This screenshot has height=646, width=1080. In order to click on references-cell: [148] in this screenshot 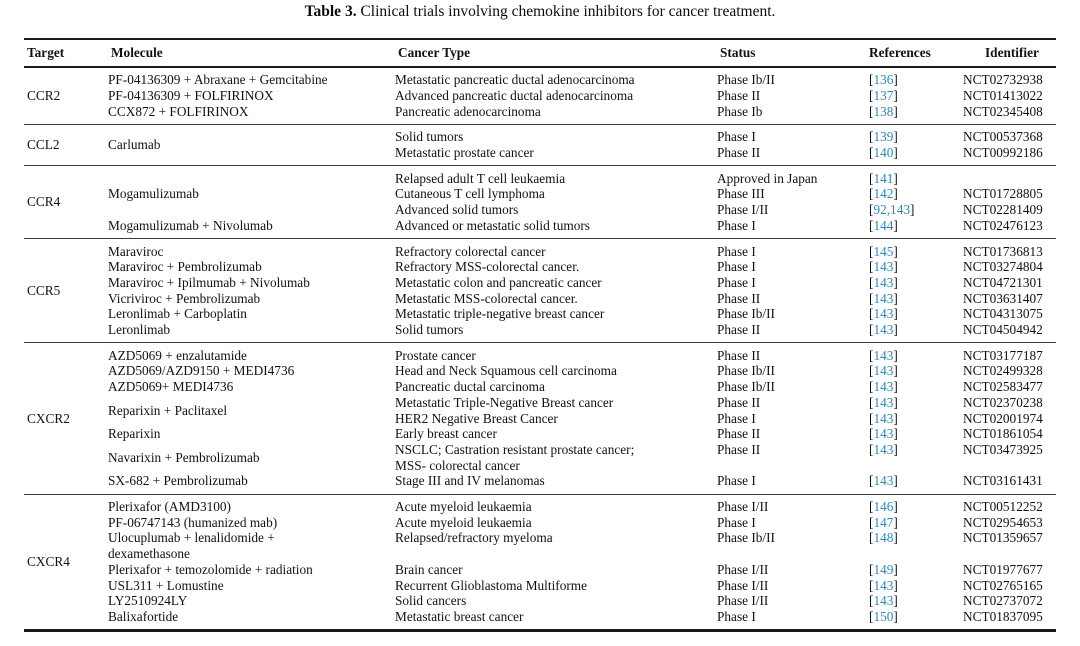, I will do `click(883, 538)`.